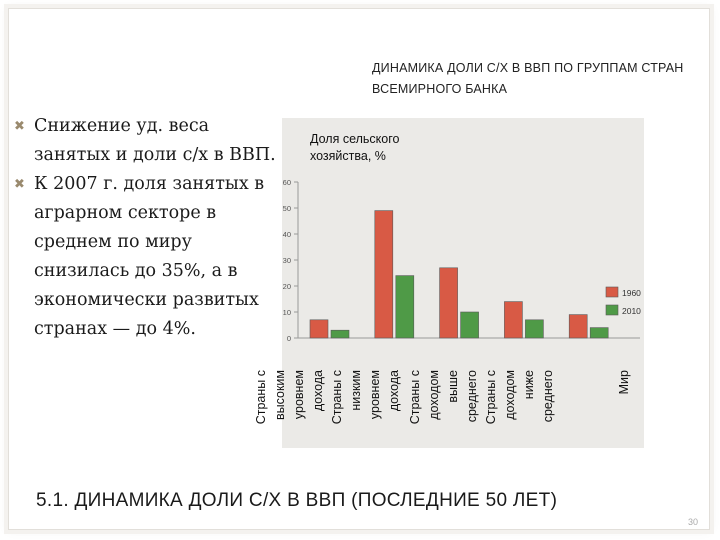 The width and height of the screenshot is (720, 540). Describe the element at coordinates (289, 397) in the screenshot. I see `x-tick-label: Страны с высоким уровнем дохода` at that location.